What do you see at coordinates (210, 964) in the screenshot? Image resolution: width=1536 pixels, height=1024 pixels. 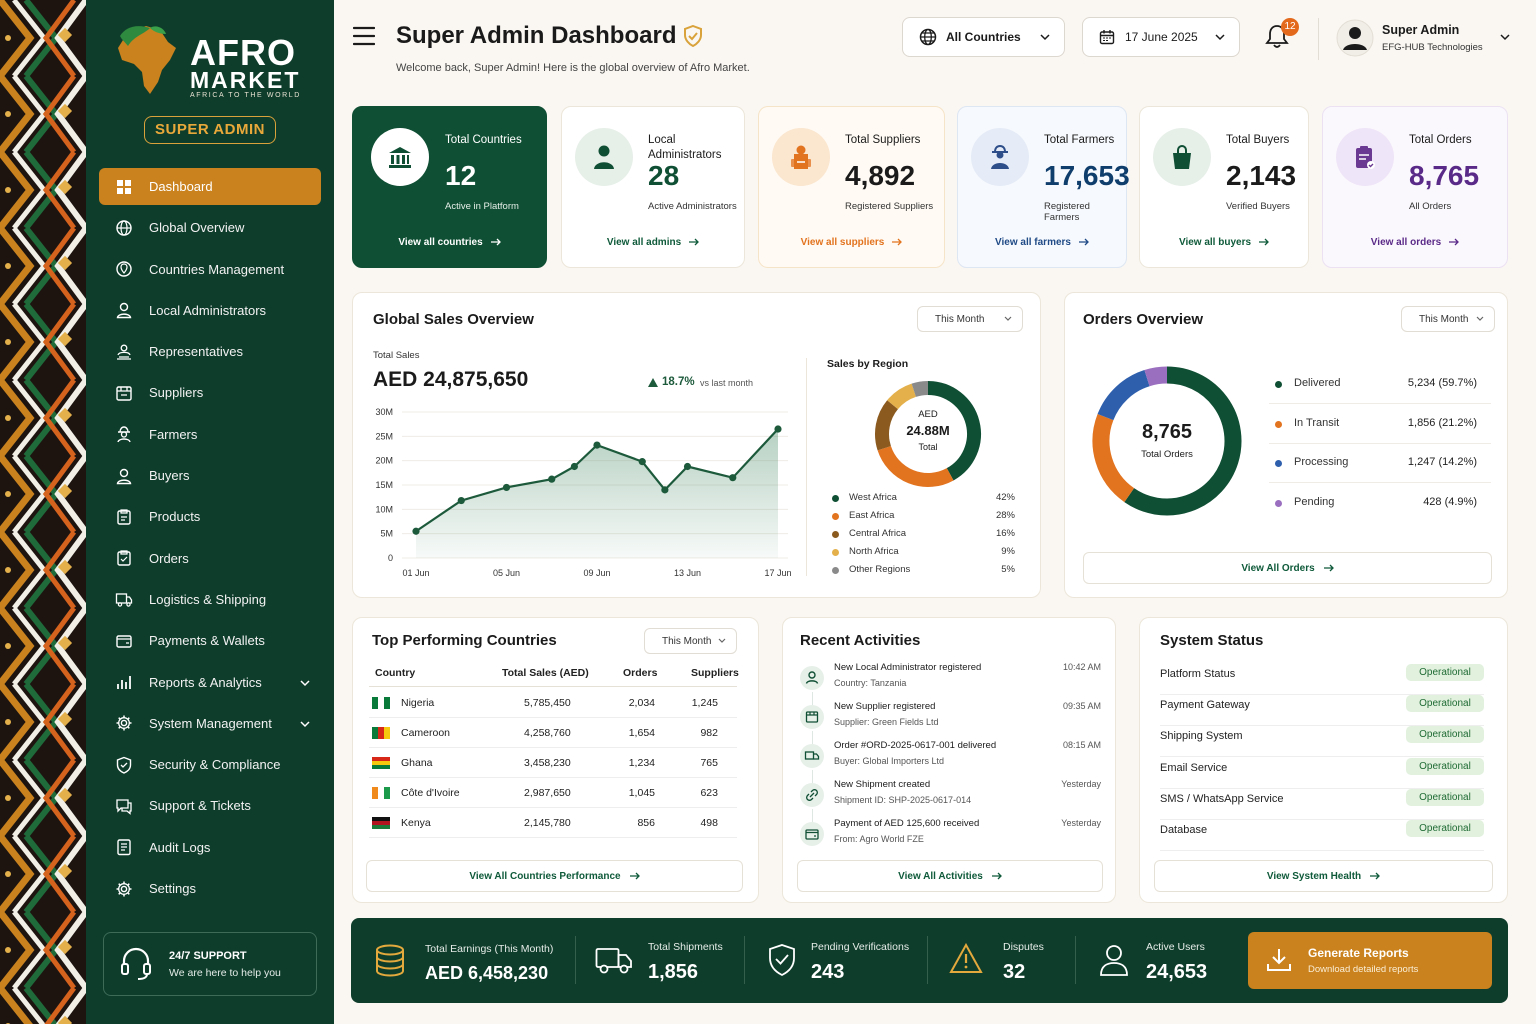 I see `support-box: 24/7 SUPPORT We are here to help you` at bounding box center [210, 964].